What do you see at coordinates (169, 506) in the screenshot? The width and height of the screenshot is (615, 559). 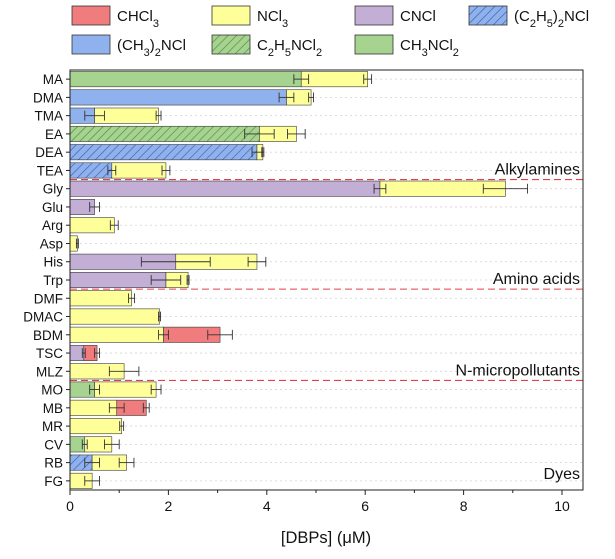 I see `x-tick-label-2: 2` at bounding box center [169, 506].